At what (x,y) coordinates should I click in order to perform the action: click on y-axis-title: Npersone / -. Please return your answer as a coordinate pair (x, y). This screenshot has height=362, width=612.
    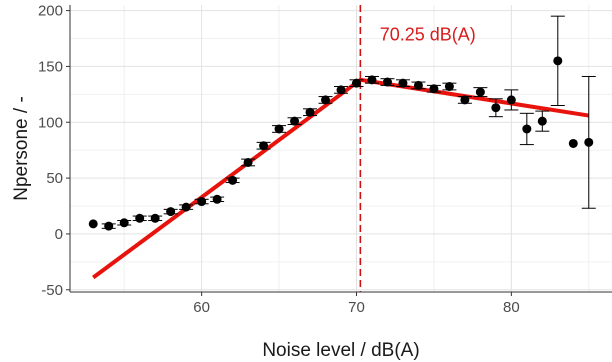
    Looking at the image, I should click on (21, 148).